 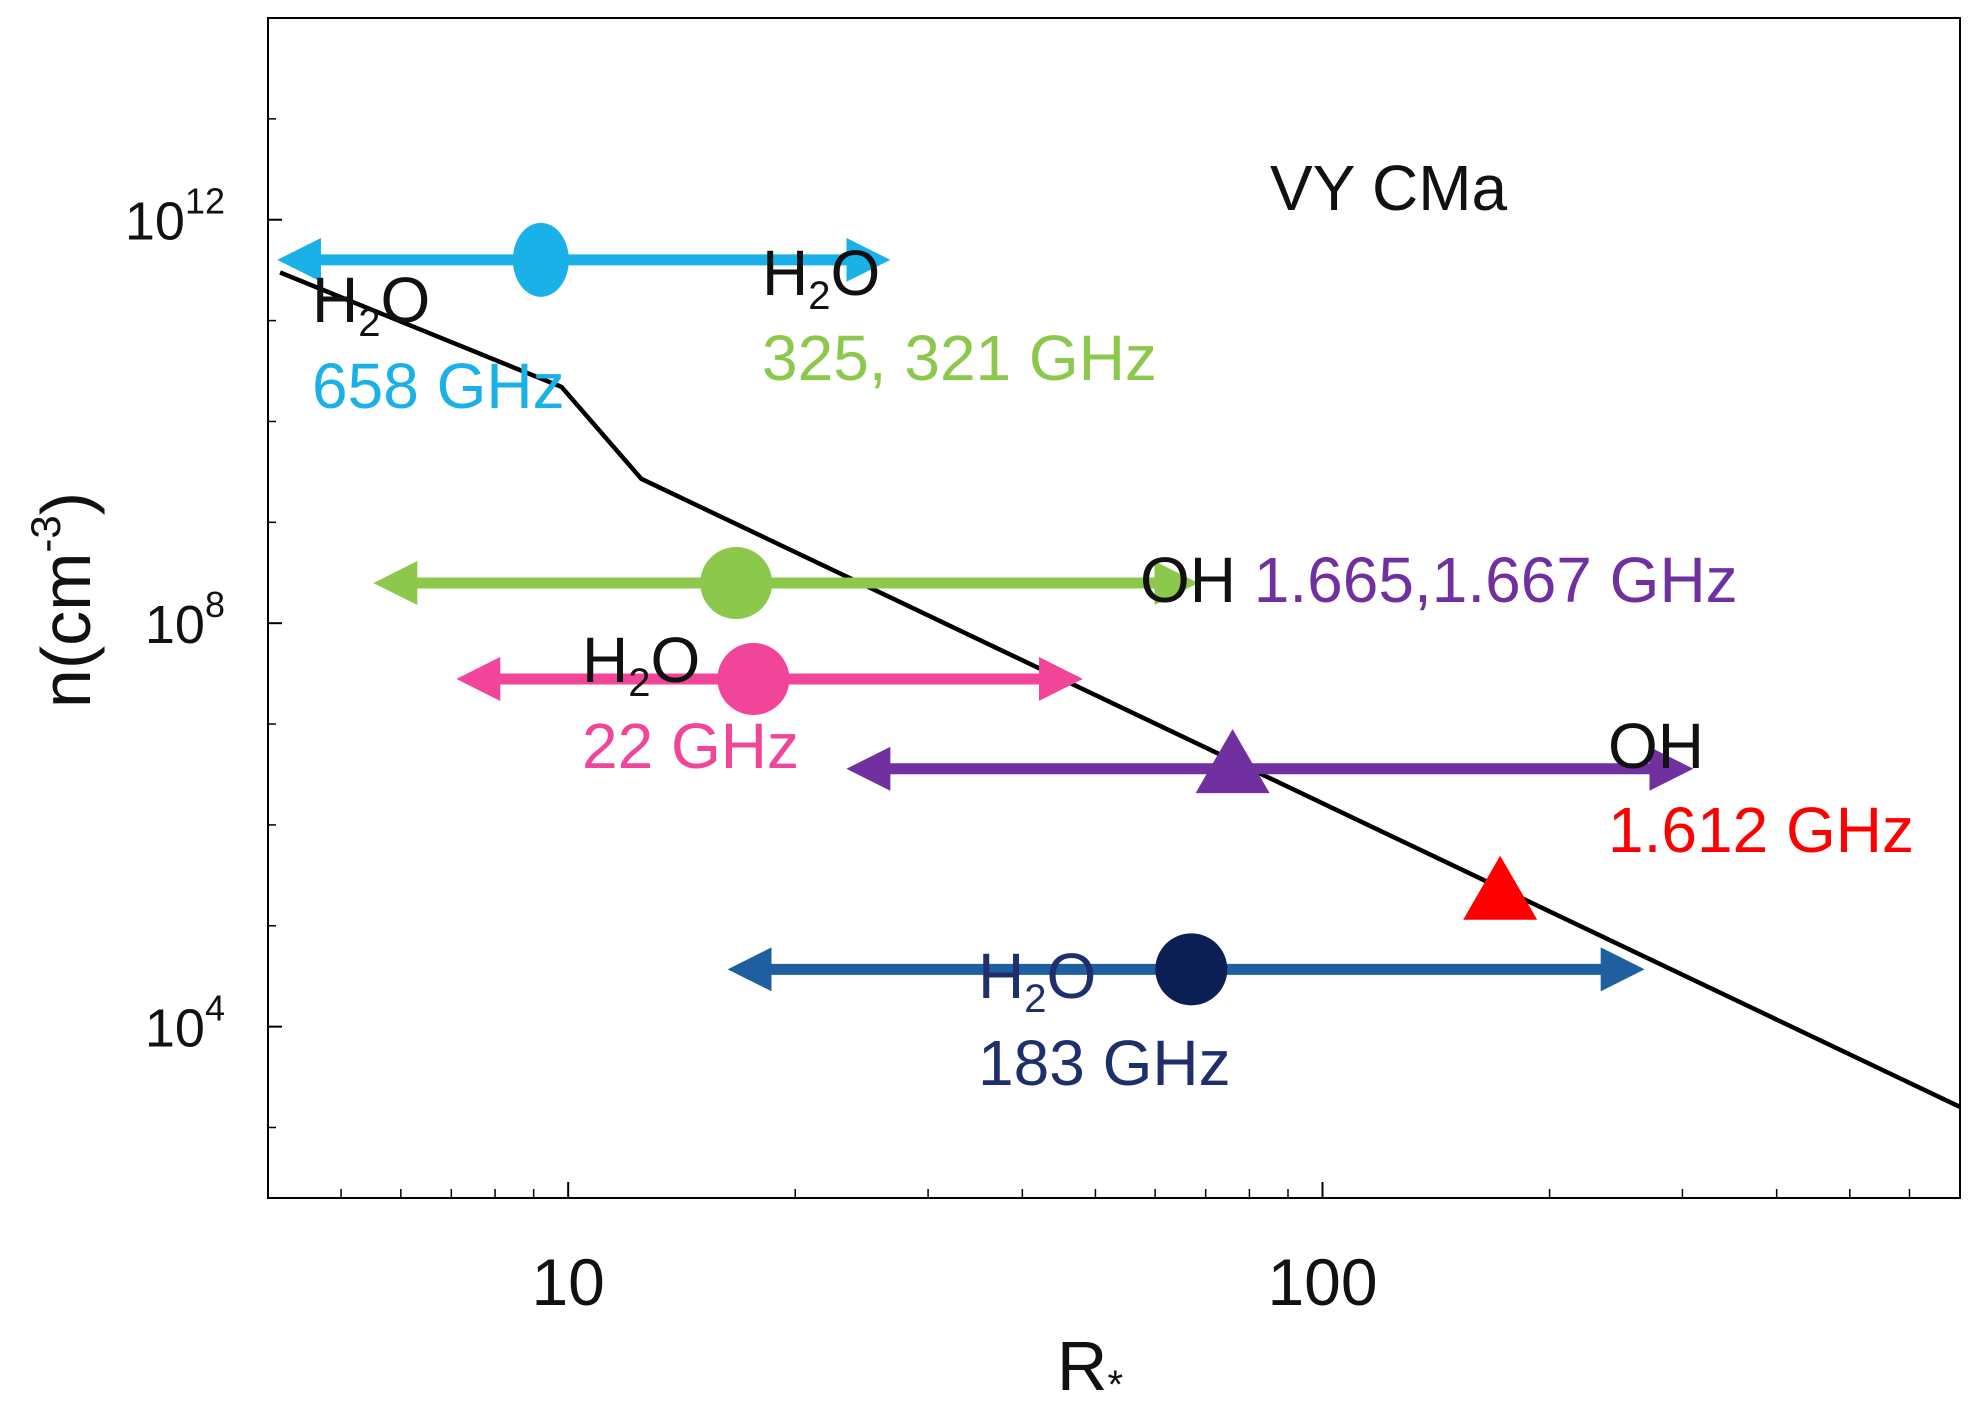 What do you see at coordinates (438, 386) in the screenshot?
I see `label-h2o-658-frequency: 658 GHz` at bounding box center [438, 386].